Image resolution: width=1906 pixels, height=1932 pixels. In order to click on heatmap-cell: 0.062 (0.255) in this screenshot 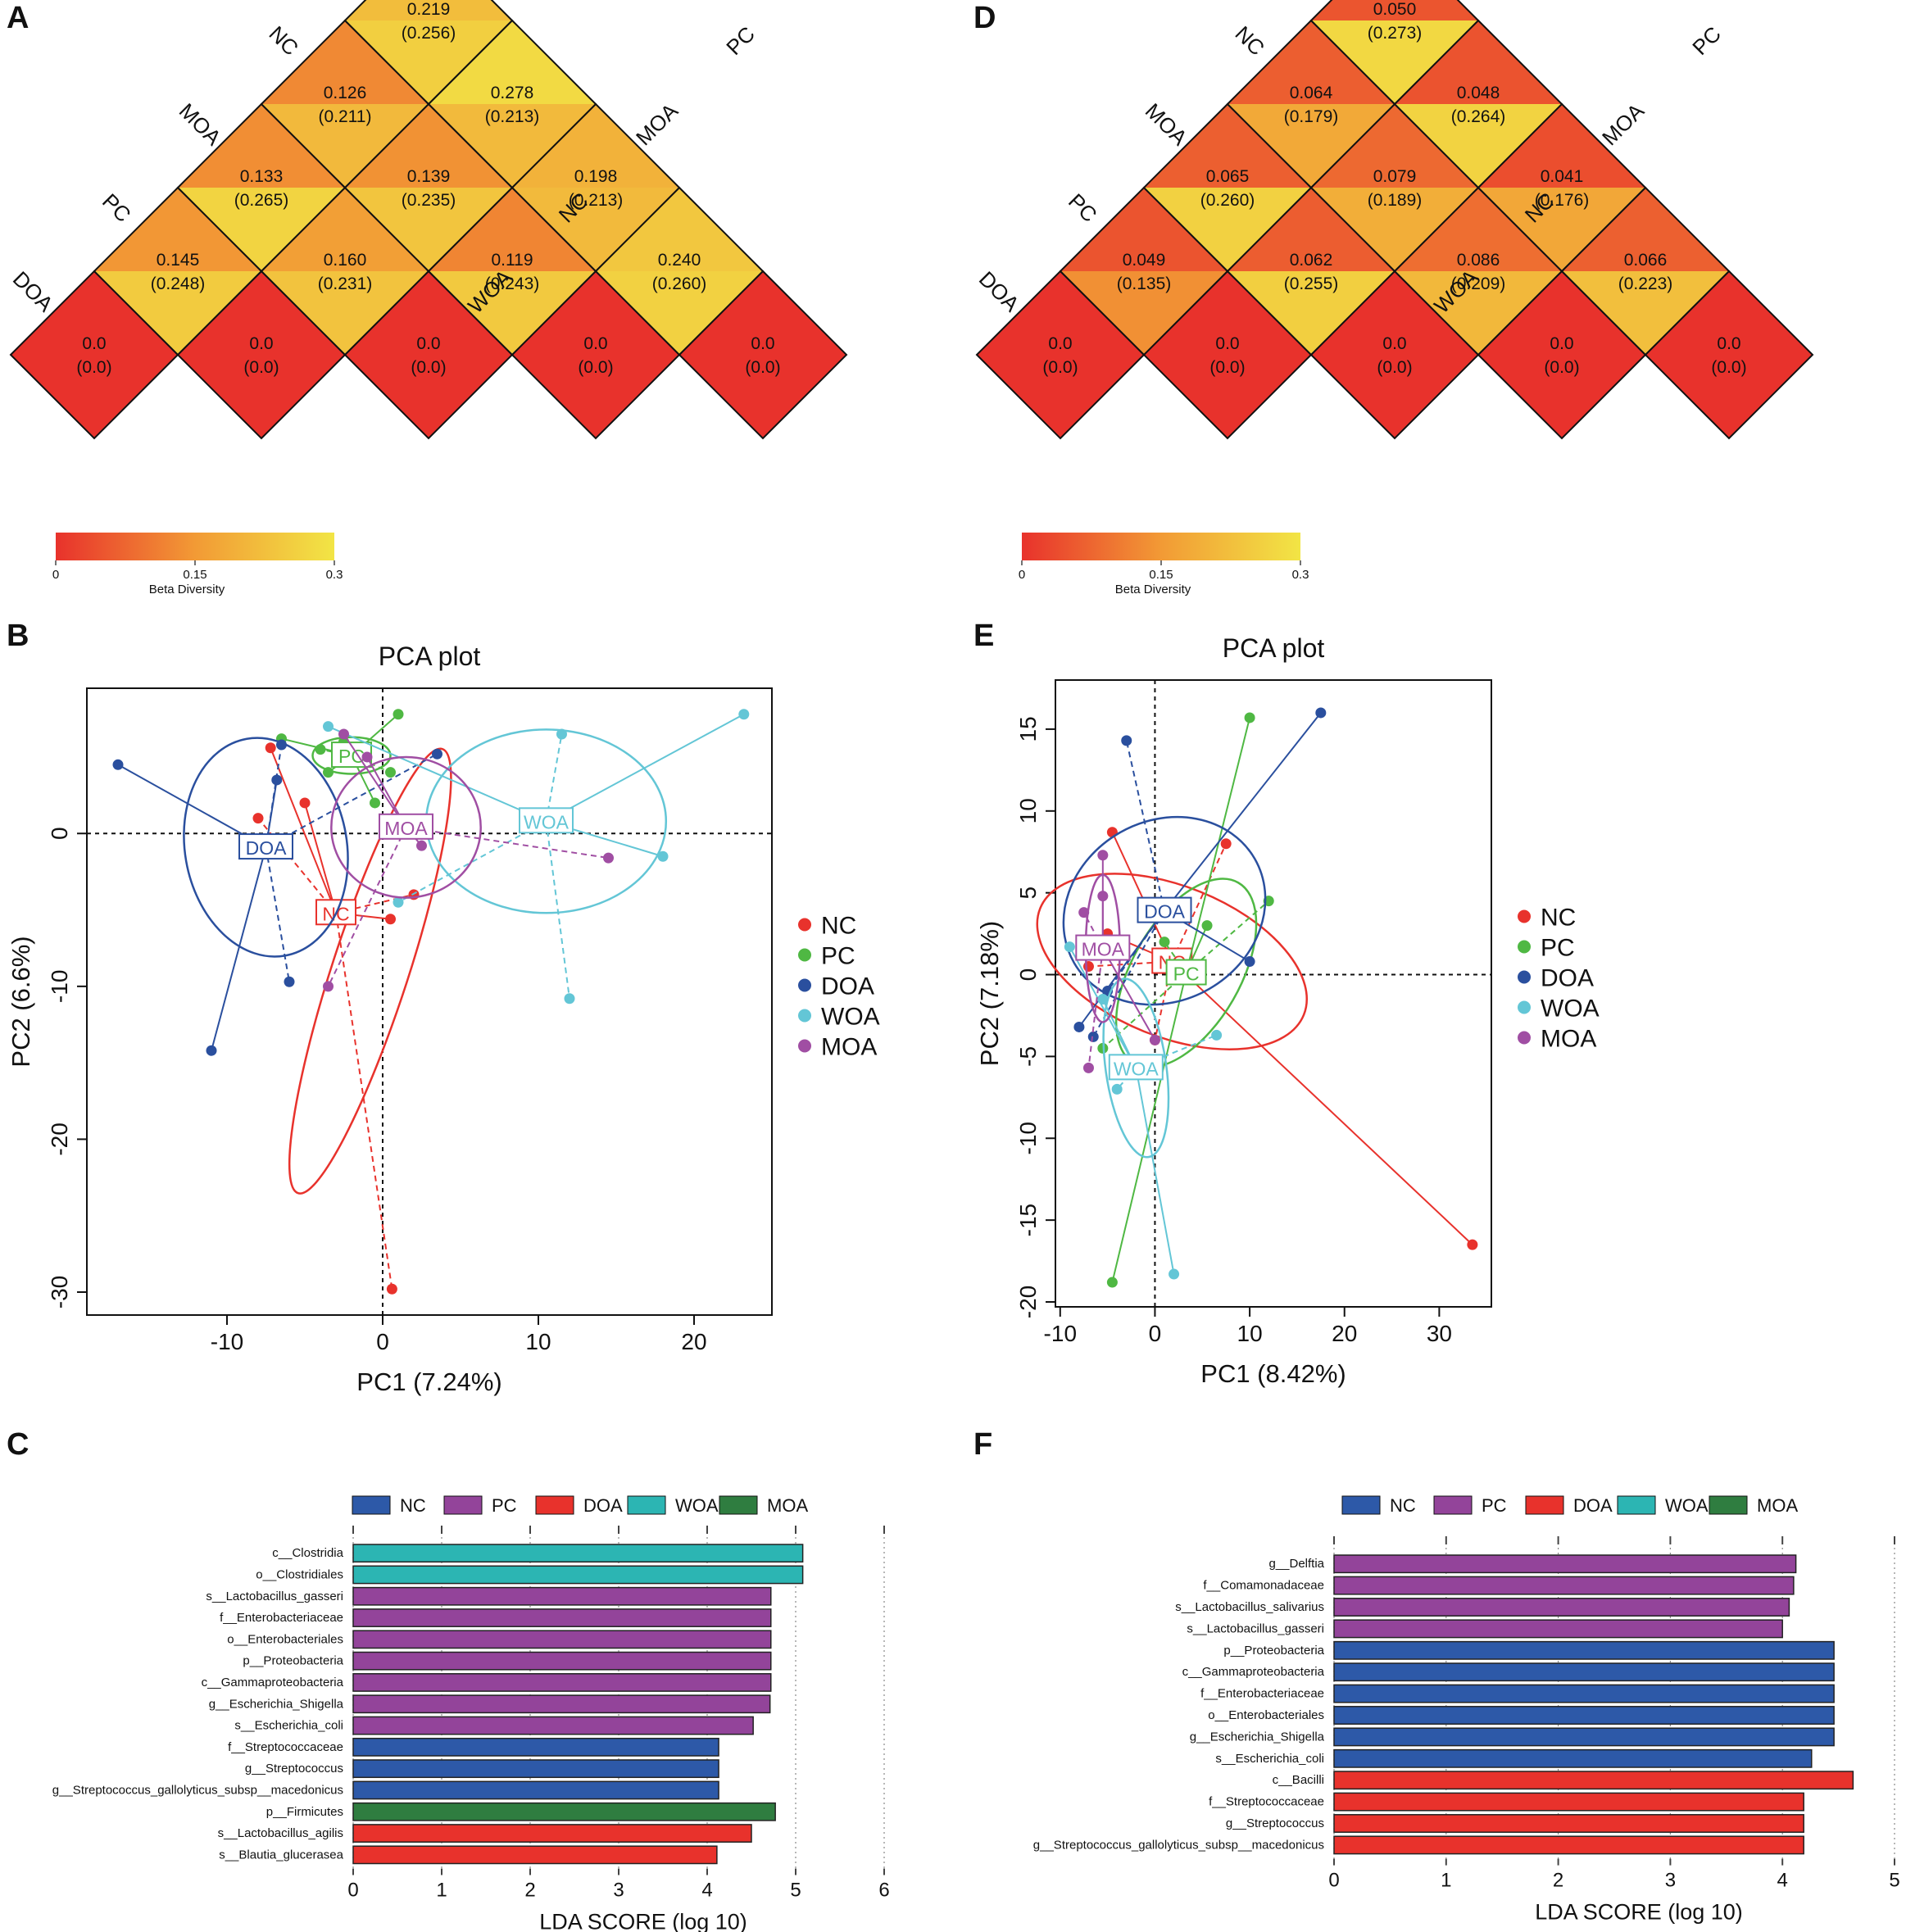, I will do `click(1311, 271)`.